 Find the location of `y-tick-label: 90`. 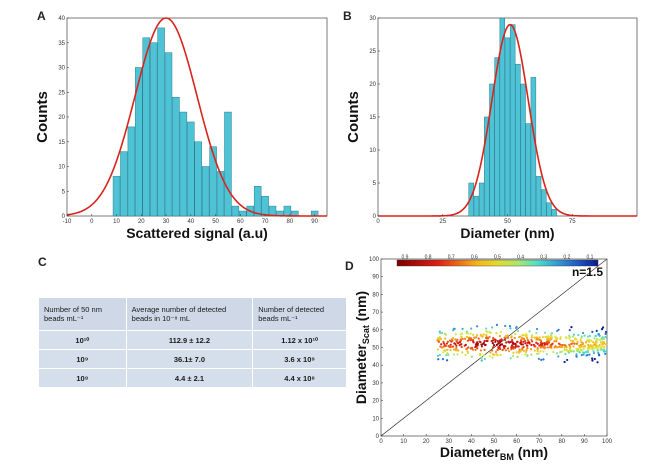

y-tick-label: 90 is located at coordinates (375, 278).